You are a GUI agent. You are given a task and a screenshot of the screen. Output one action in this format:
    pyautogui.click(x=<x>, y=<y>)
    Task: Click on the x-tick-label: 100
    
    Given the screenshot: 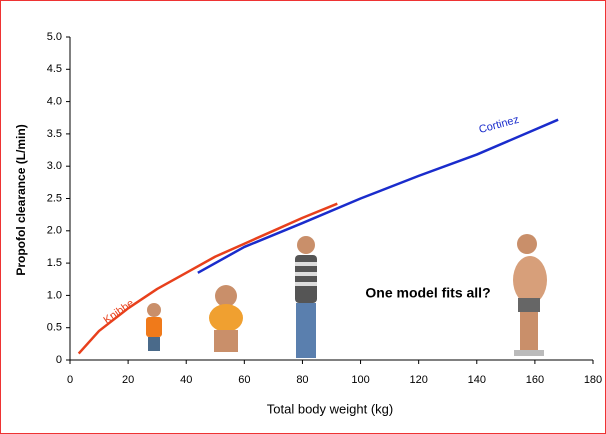 What is the action you would take?
    pyautogui.click(x=360, y=380)
    